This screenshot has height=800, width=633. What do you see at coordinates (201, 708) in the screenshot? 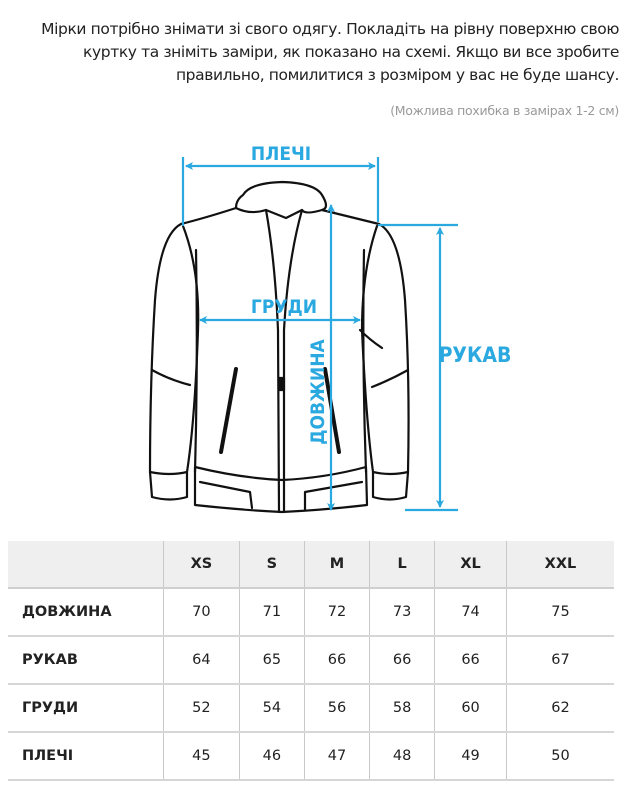
I see `table-cell: 52` at bounding box center [201, 708].